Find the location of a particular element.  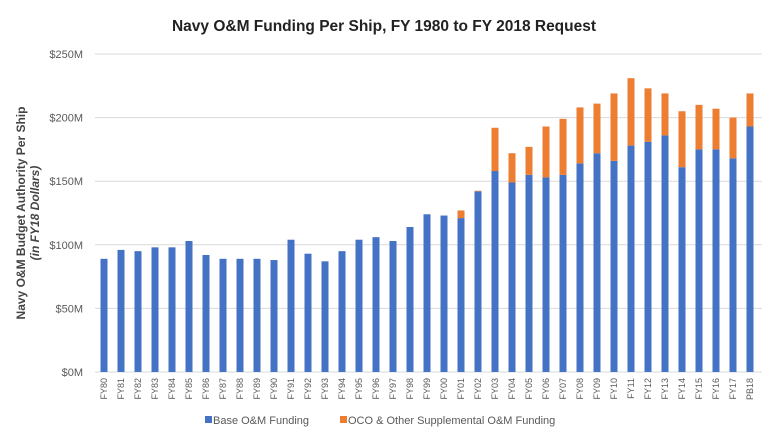

bar-base-FY17 is located at coordinates (733, 265).